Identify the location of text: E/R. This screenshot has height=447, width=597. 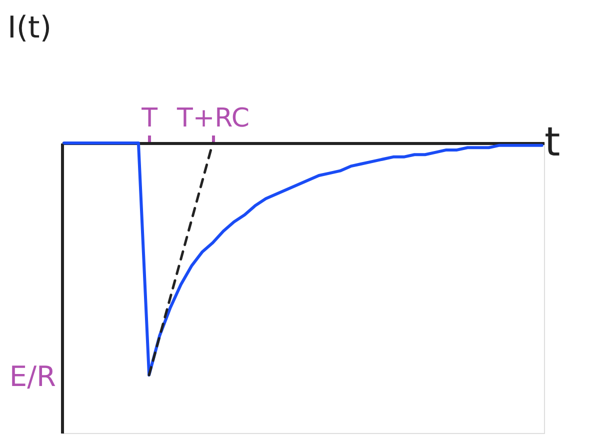
(32, 376).